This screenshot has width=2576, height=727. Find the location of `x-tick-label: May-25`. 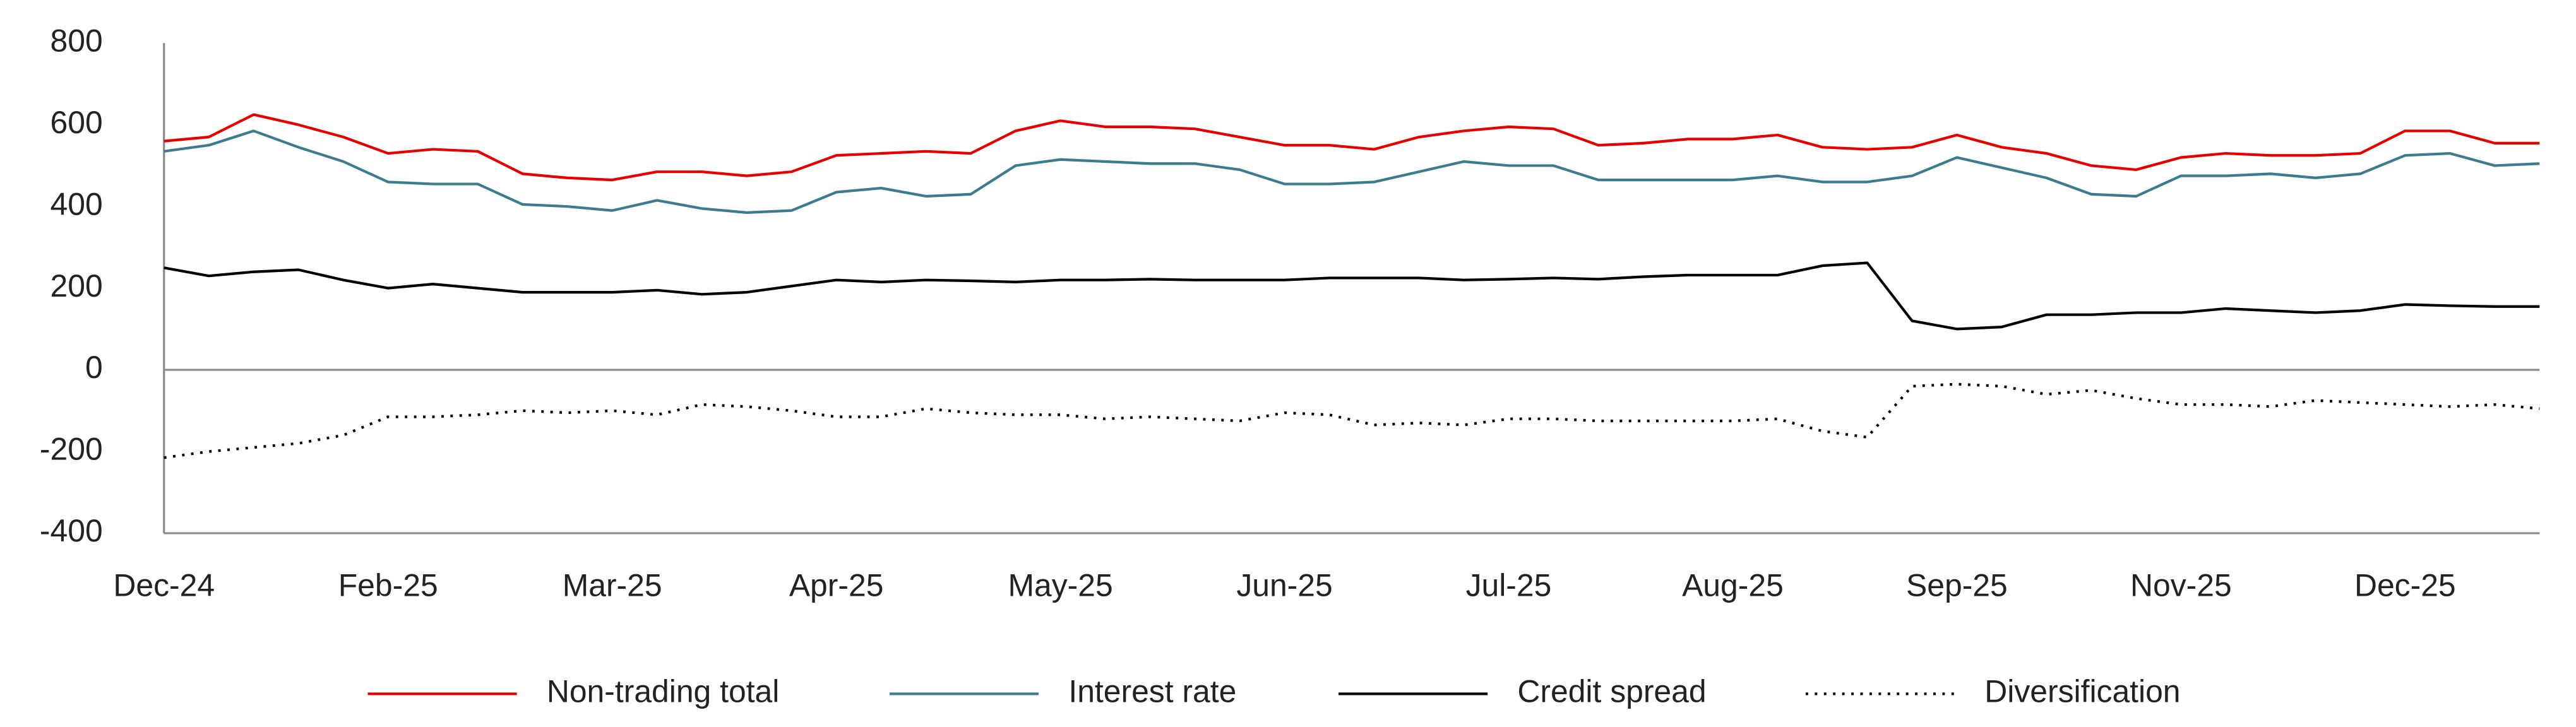

x-tick-label: May-25 is located at coordinates (1060, 585).